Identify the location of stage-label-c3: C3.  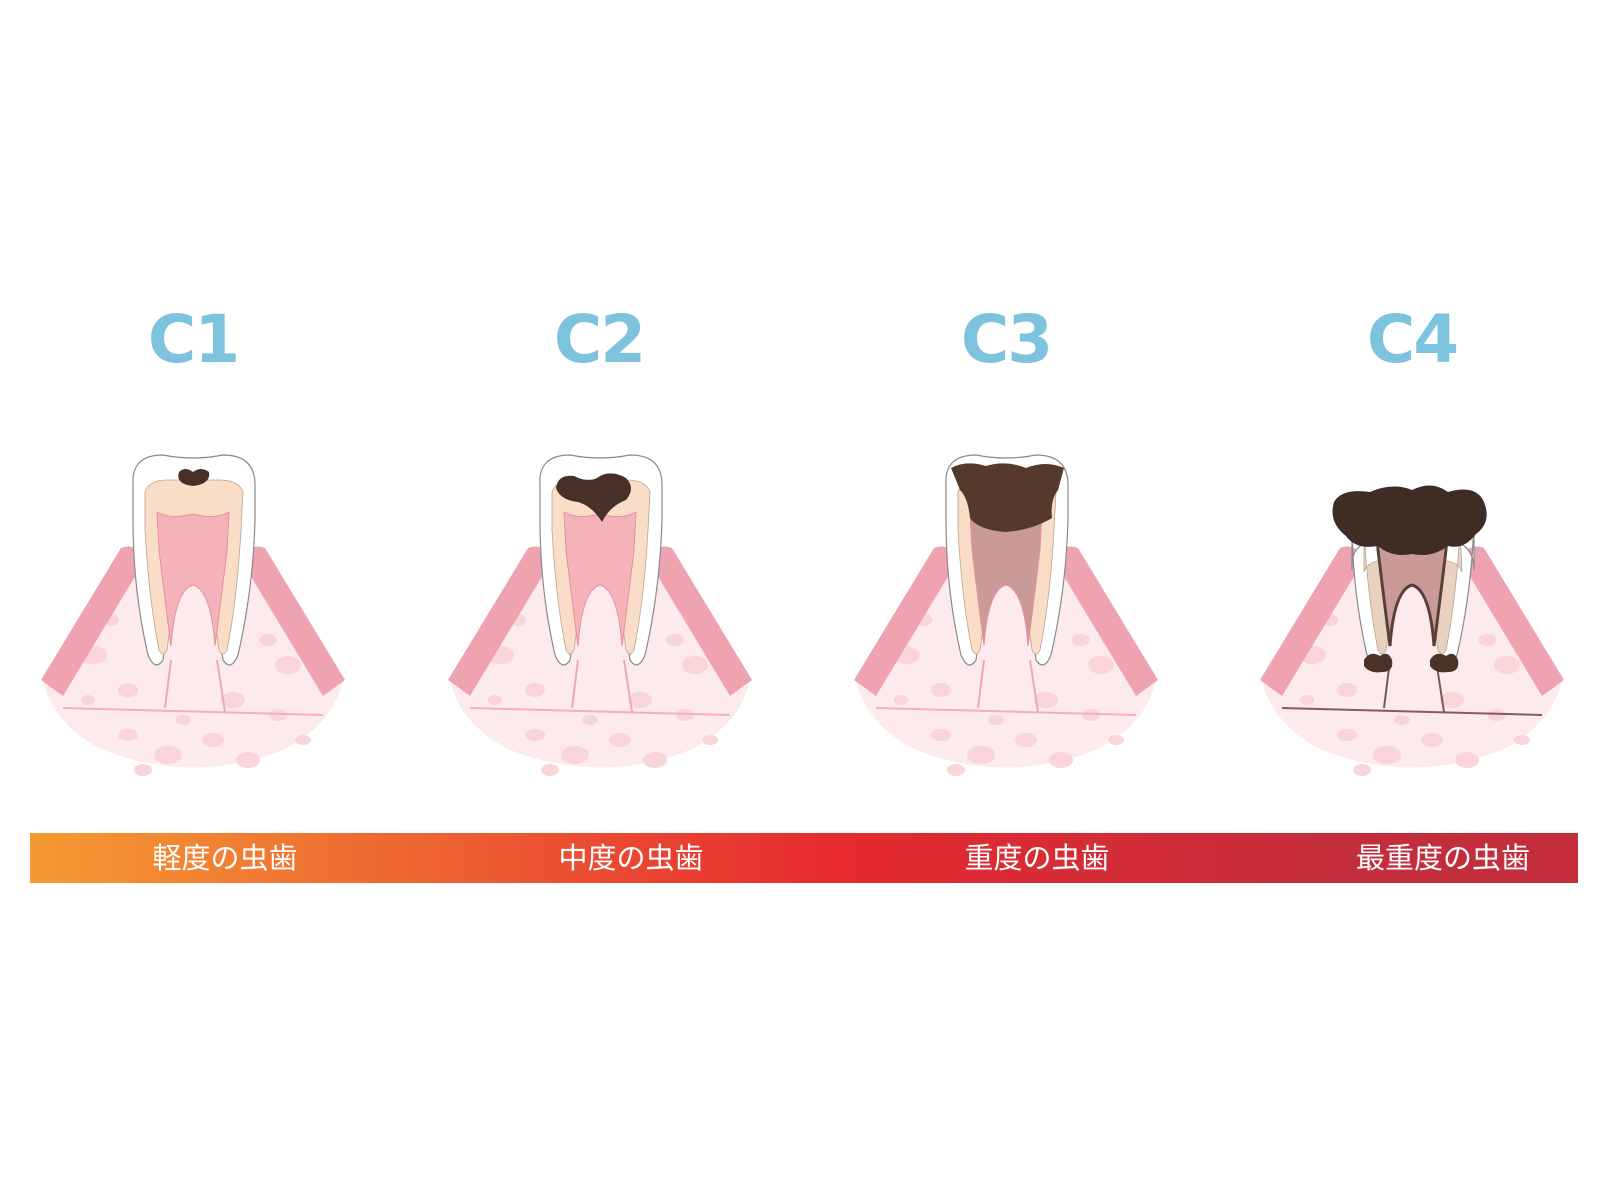
(1006, 339).